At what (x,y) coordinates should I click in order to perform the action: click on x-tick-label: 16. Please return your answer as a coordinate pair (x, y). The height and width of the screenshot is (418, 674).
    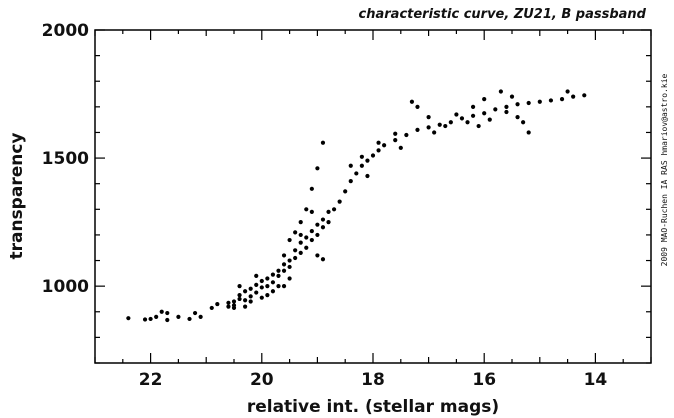
    Looking at the image, I should click on (484, 380).